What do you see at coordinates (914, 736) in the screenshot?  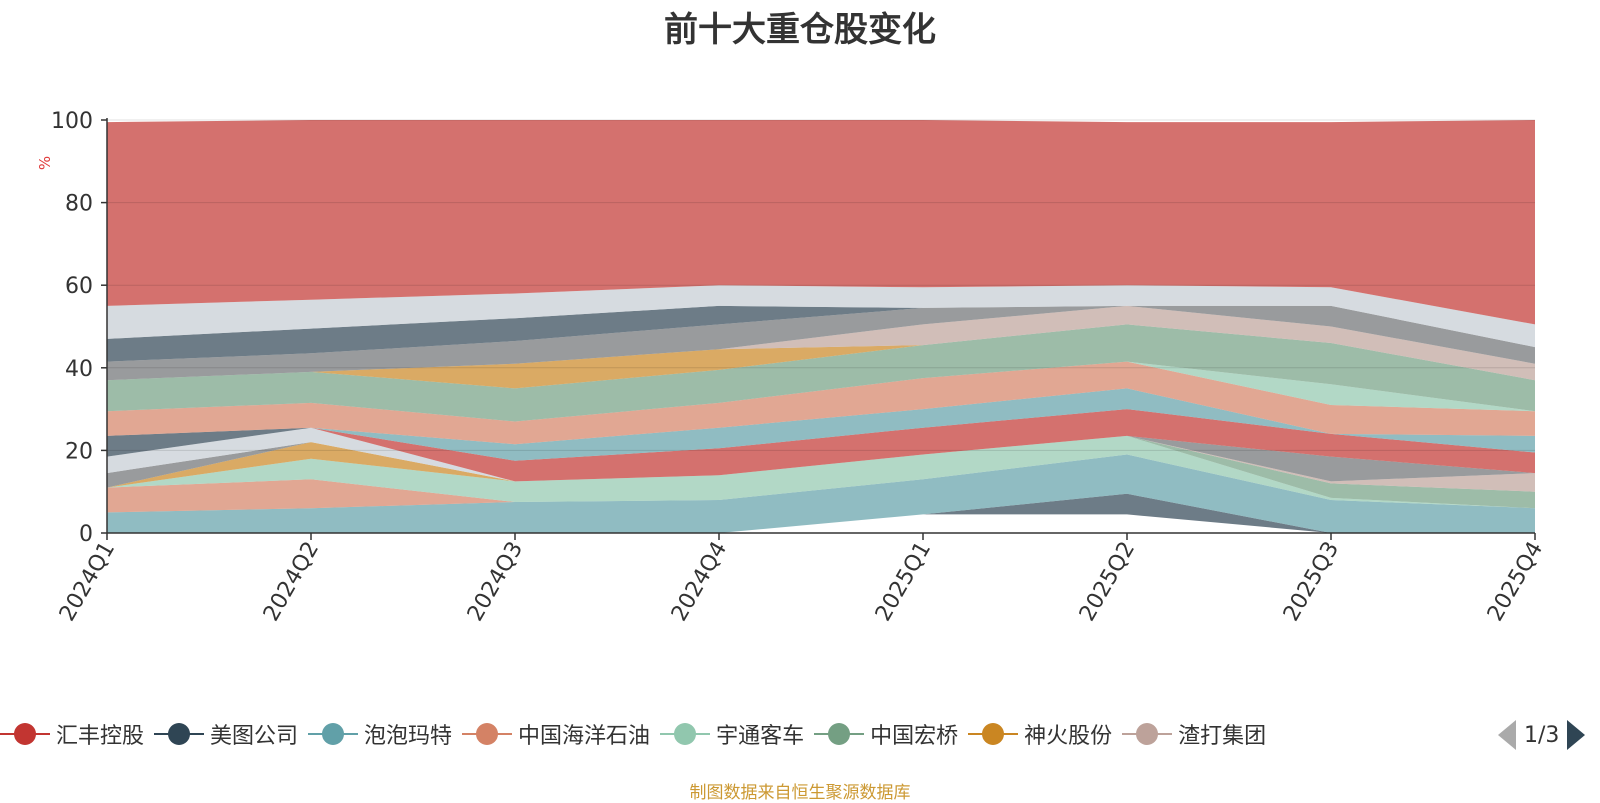 I see `legend-label: 中国宏桥` at bounding box center [914, 736].